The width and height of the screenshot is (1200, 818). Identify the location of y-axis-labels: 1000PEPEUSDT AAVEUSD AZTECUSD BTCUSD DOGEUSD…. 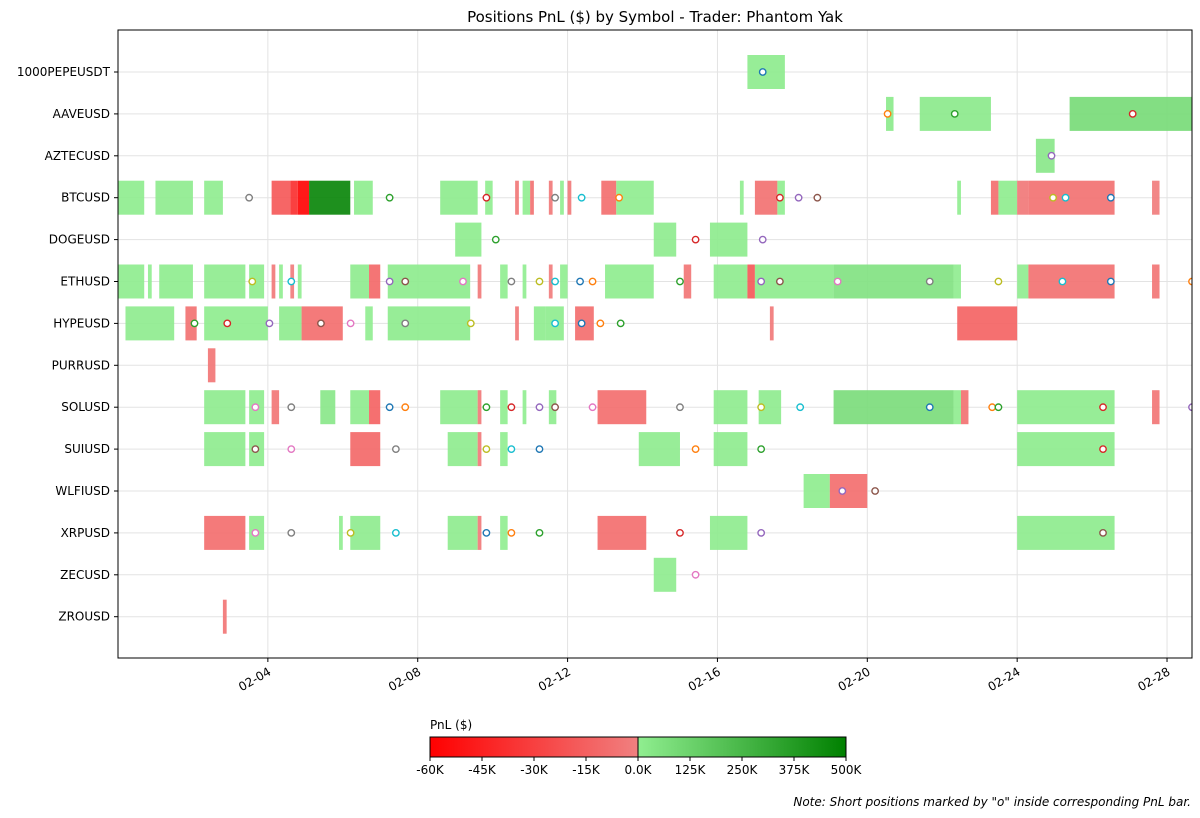
(67, 344).